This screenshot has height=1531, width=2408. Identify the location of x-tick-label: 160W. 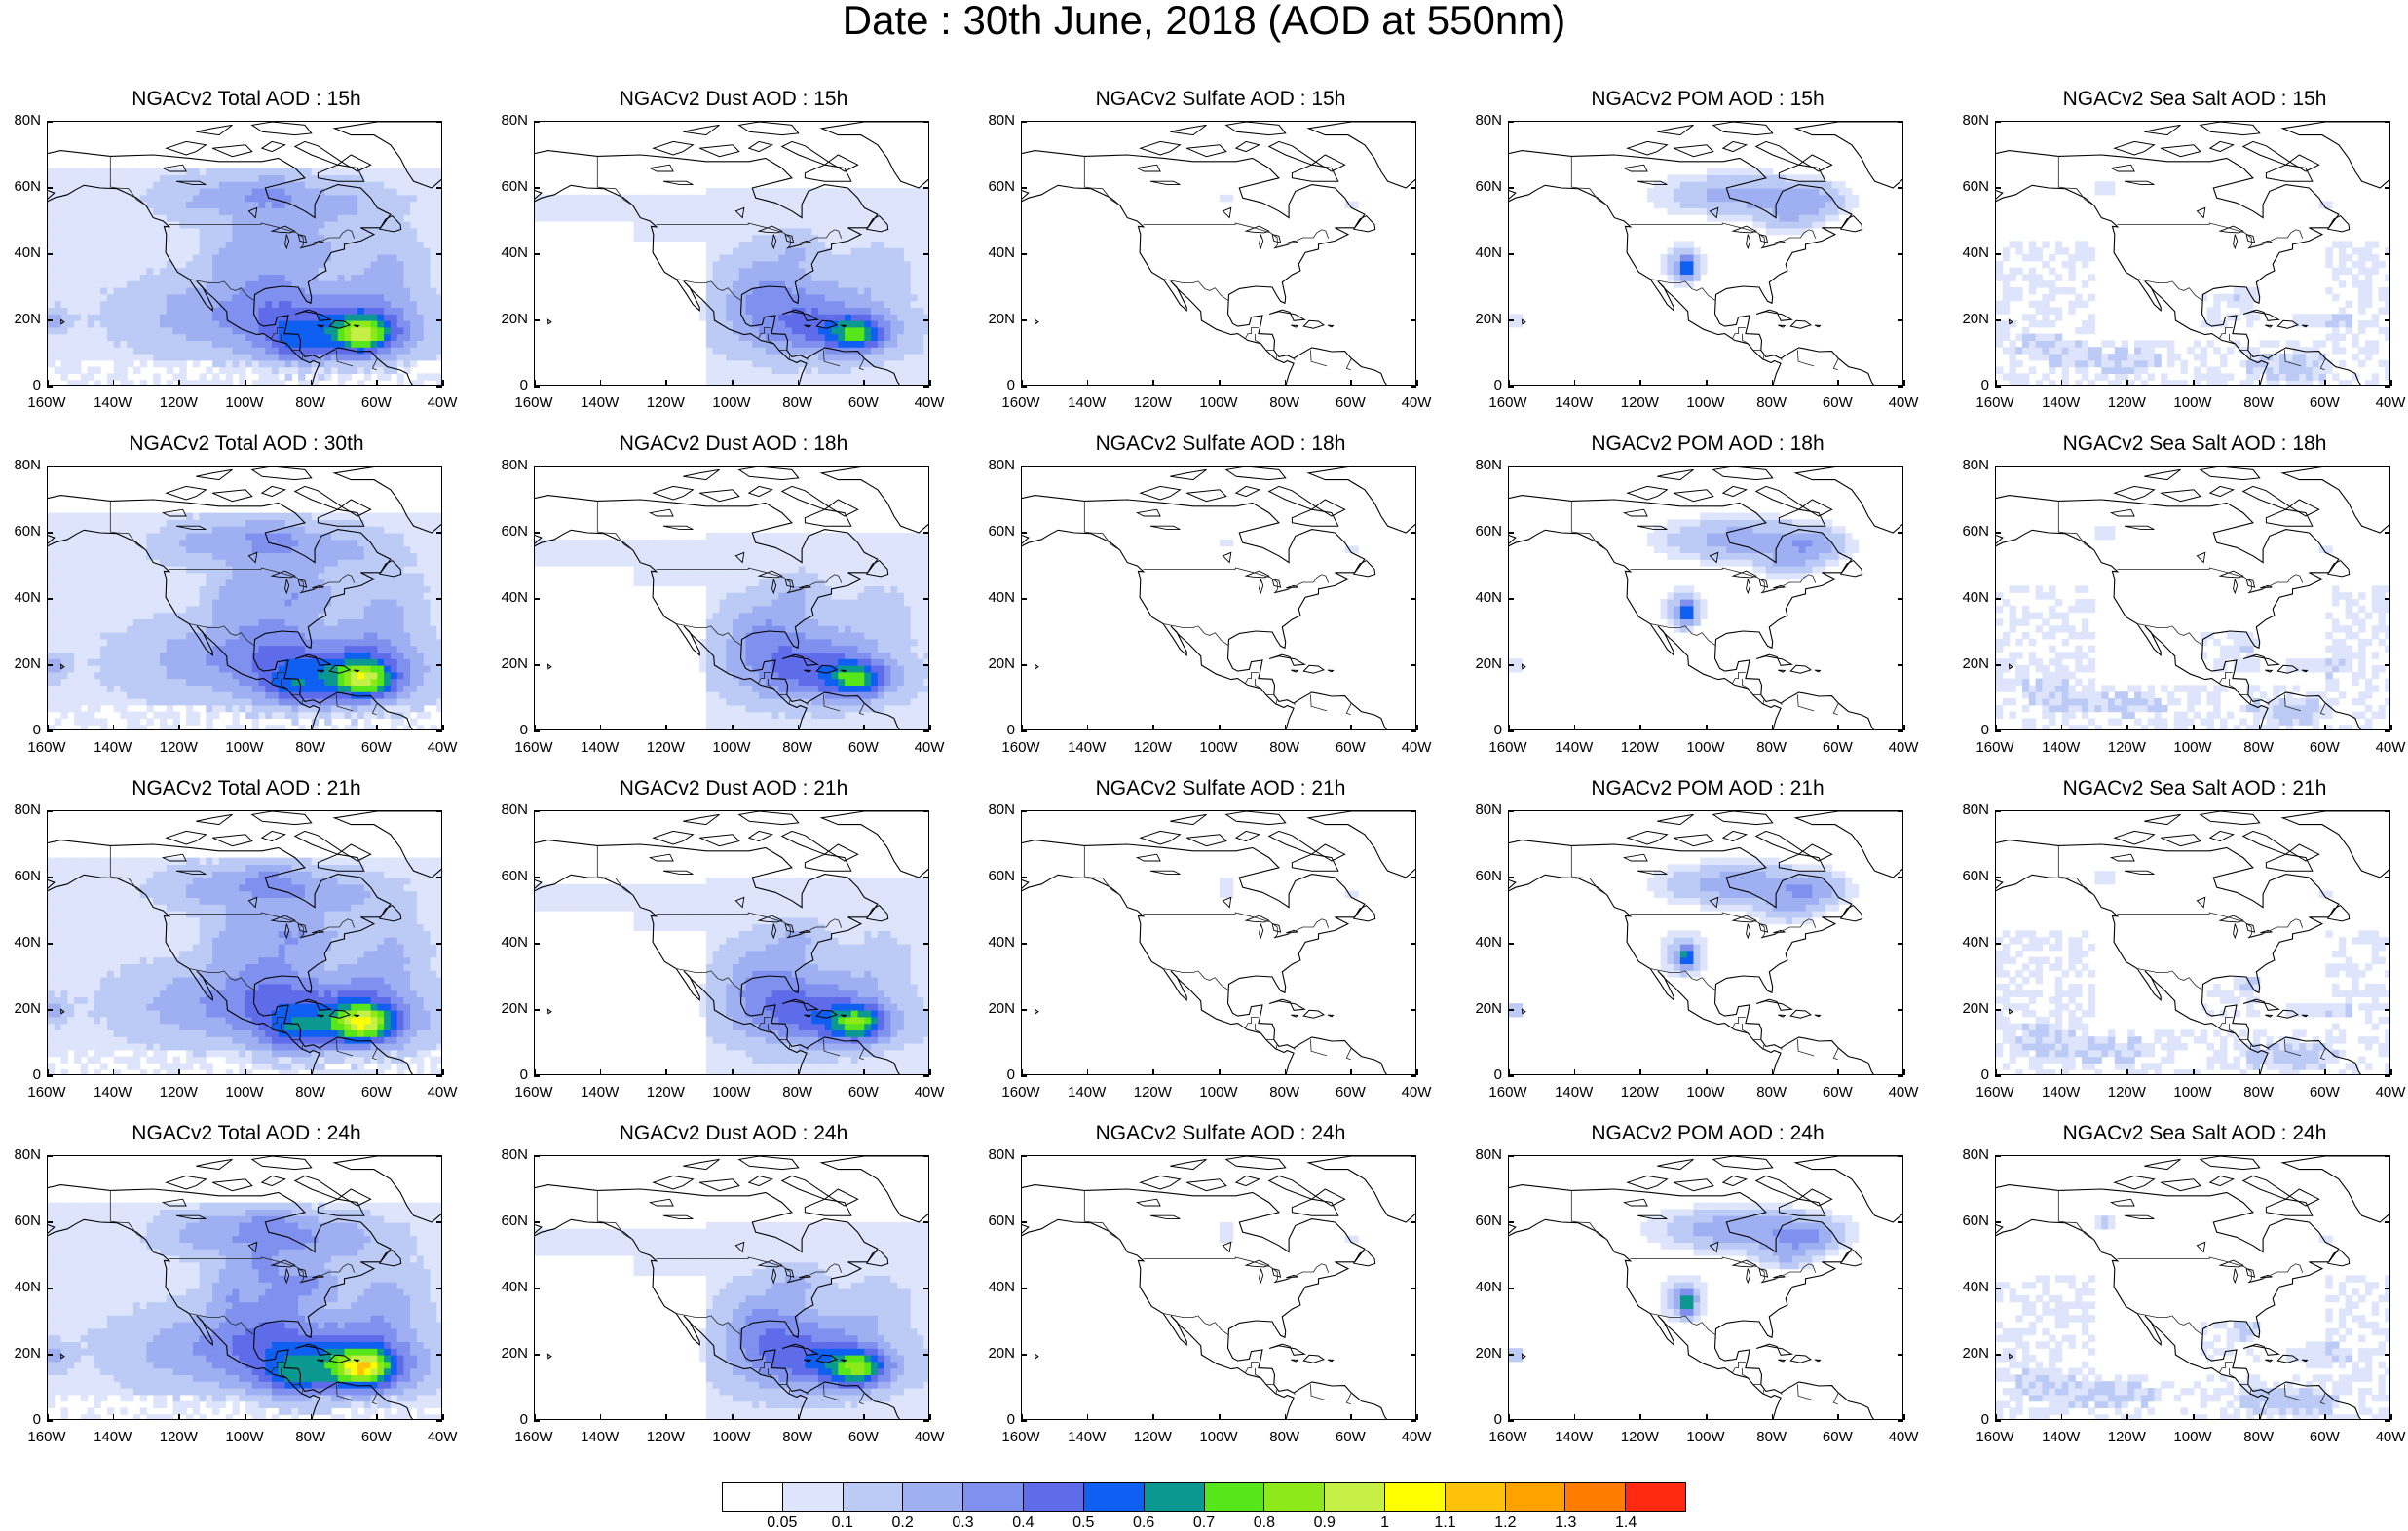
(1994, 402).